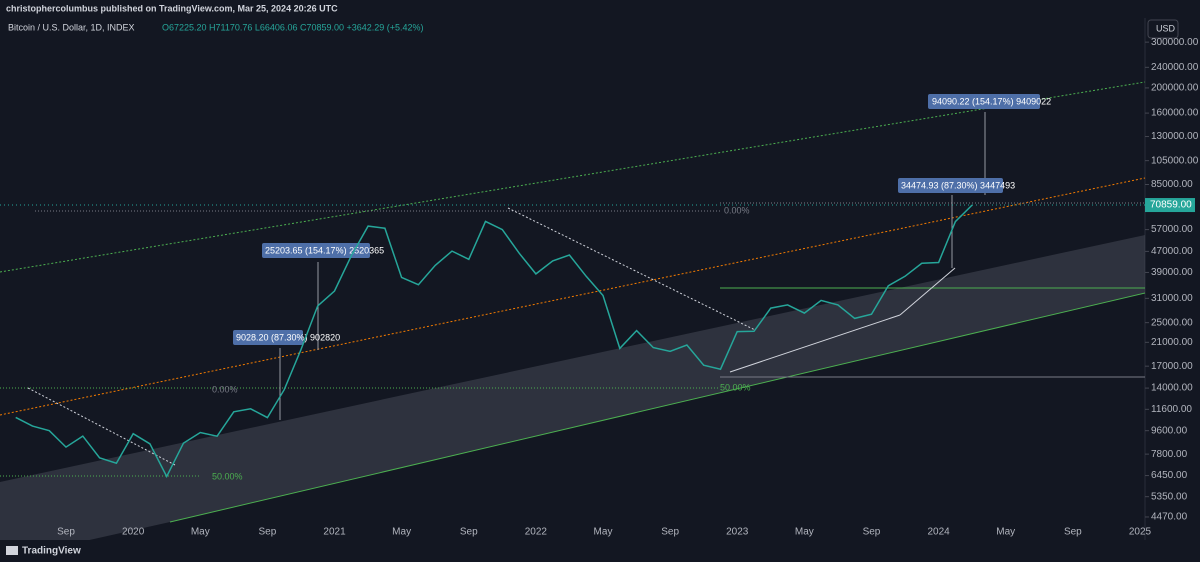 The height and width of the screenshot is (562, 1200). What do you see at coordinates (1169, 430) in the screenshot?
I see `y-tick-label: 9600.00` at bounding box center [1169, 430].